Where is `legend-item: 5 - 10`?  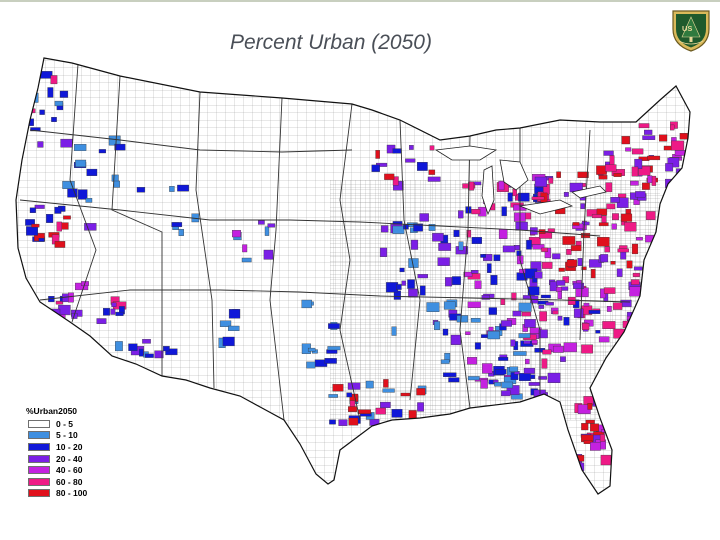
legend-item: 5 - 10 is located at coordinates (64, 436).